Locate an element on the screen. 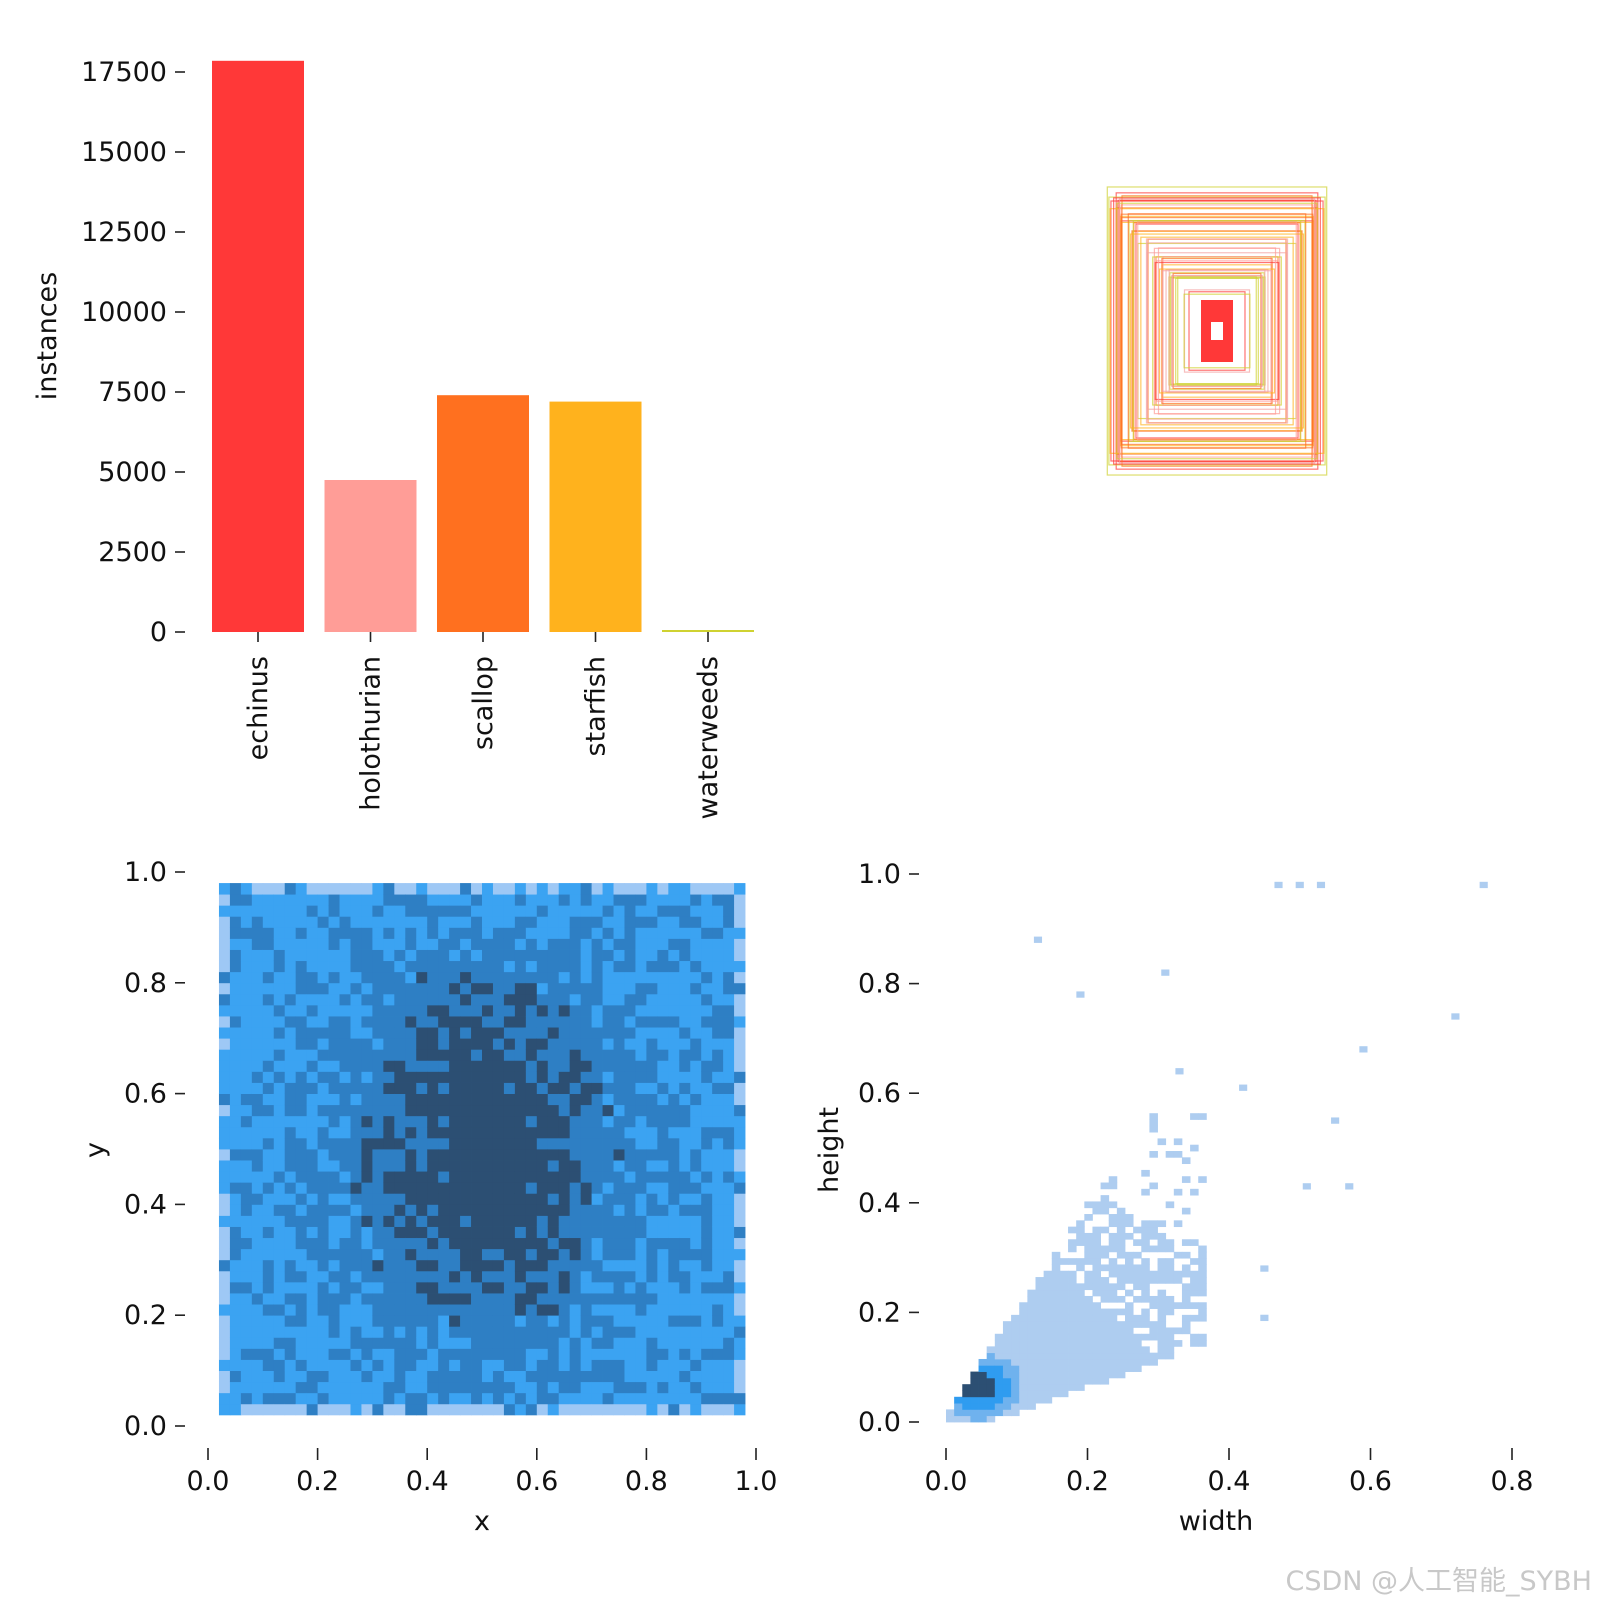  label-box is located at coordinates (1217, 331).